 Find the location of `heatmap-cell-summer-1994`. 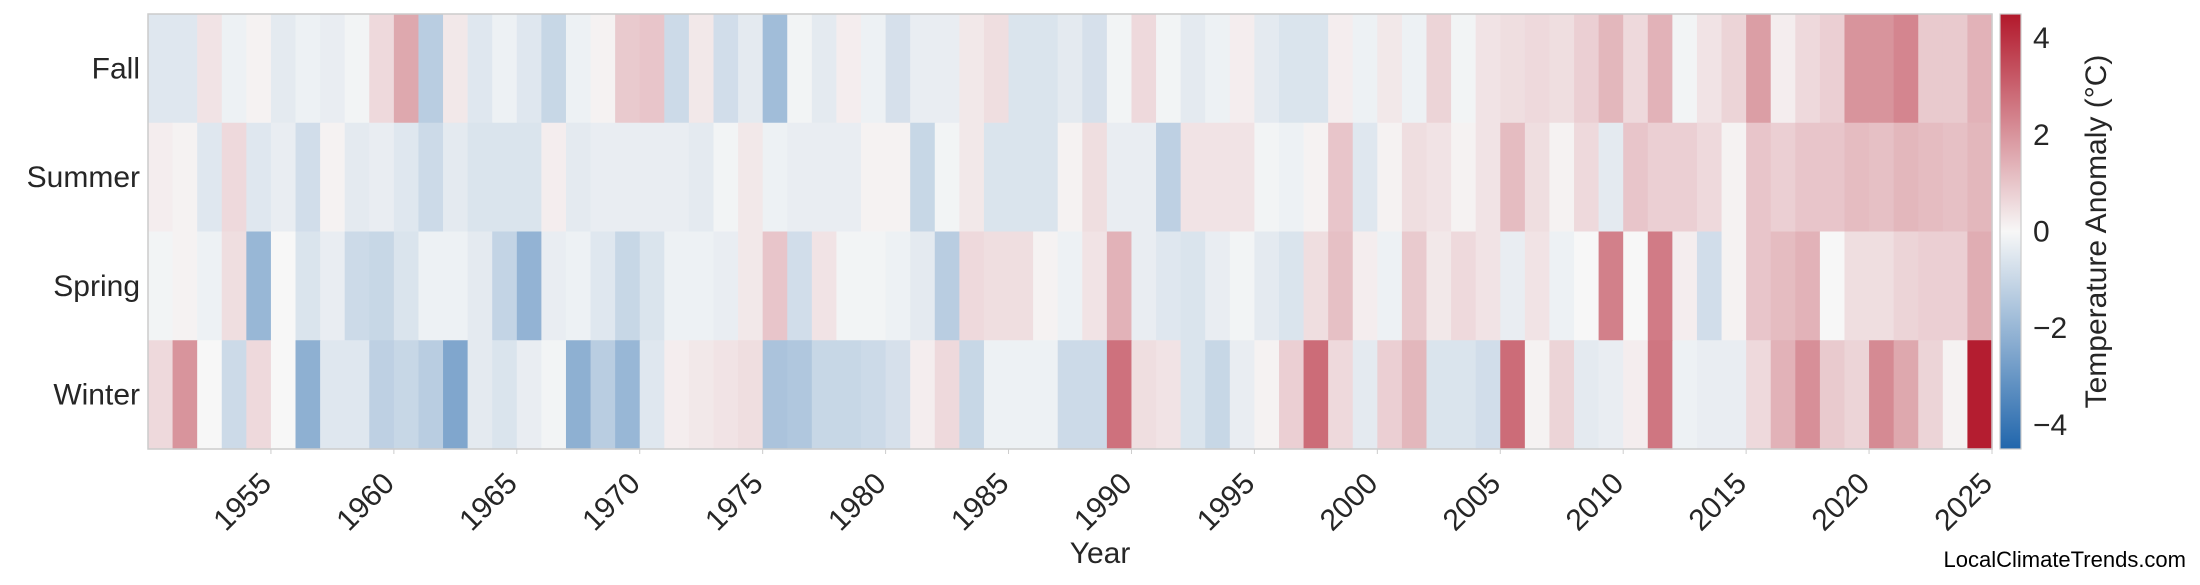

heatmap-cell-summer-1994 is located at coordinates (1218, 177).